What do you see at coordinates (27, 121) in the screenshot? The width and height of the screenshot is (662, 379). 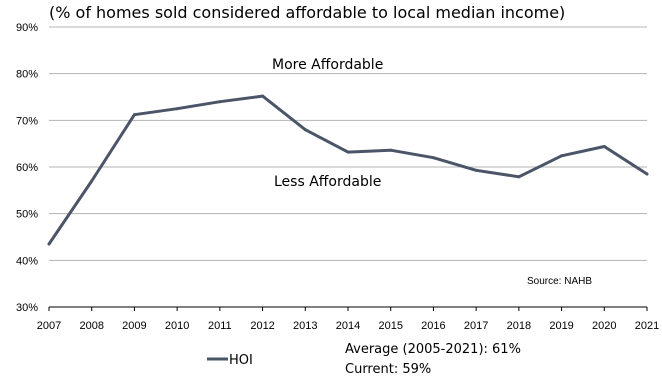 I see `y-tick-label: 70%` at bounding box center [27, 121].